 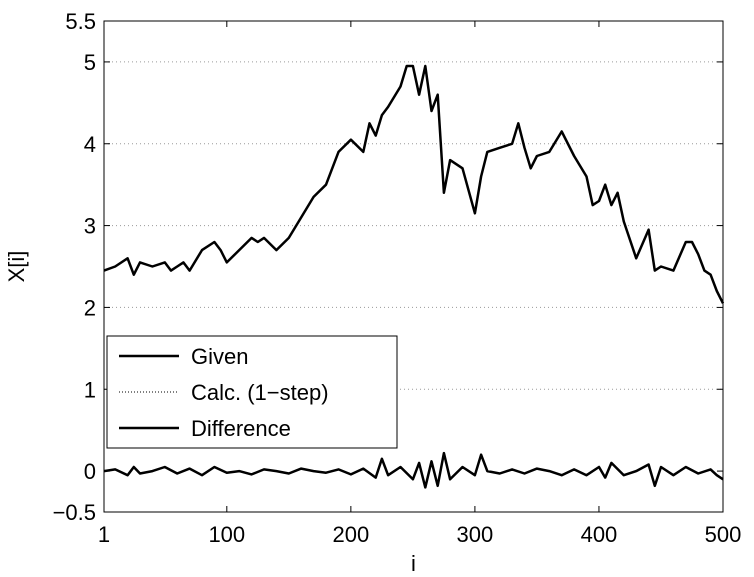 What do you see at coordinates (90, 307) in the screenshot?
I see `y-tick-label: 2` at bounding box center [90, 307].